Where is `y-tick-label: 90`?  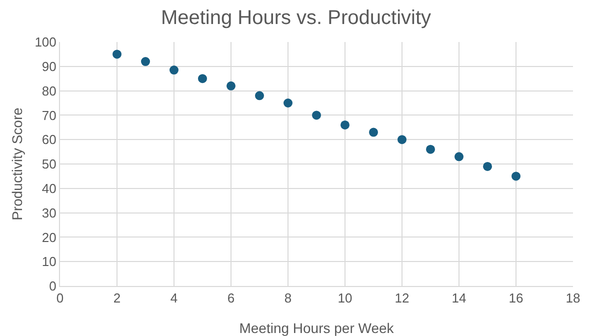 y-tick-label: 90 is located at coordinates (49, 66).